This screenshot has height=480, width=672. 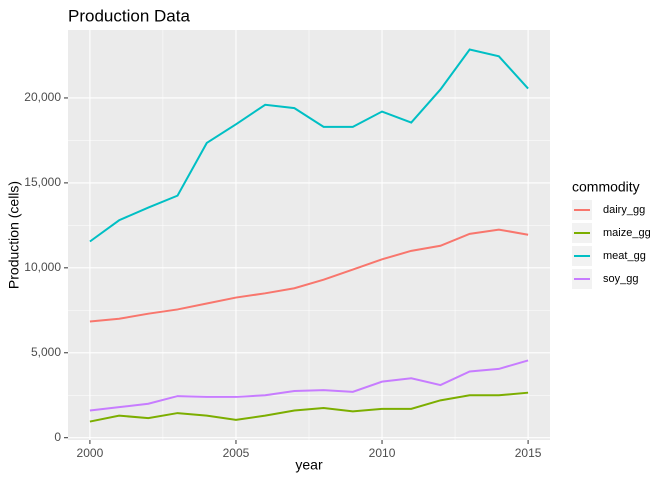 What do you see at coordinates (606, 187) in the screenshot?
I see `legend-title: commodity` at bounding box center [606, 187].